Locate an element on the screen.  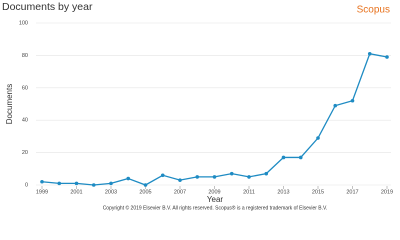
y-axis-label: Documents is located at coordinates (9, 104).